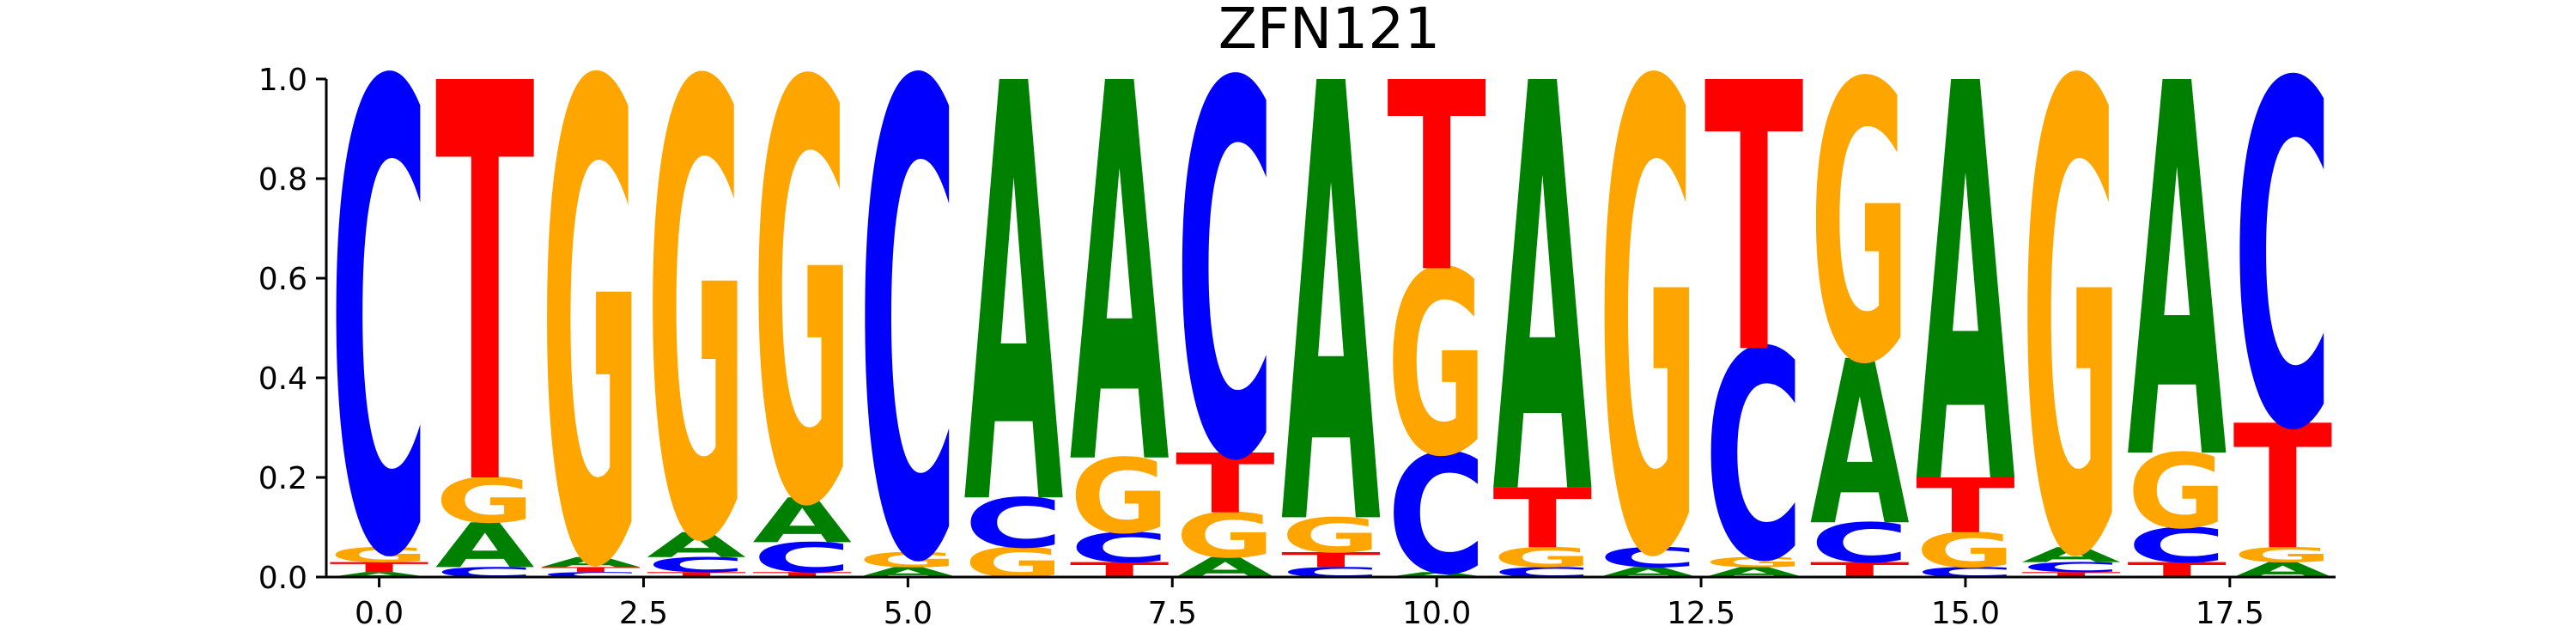  Describe the element at coordinates (379, 614) in the screenshot. I see `x-tick-label: 0.0` at that location.